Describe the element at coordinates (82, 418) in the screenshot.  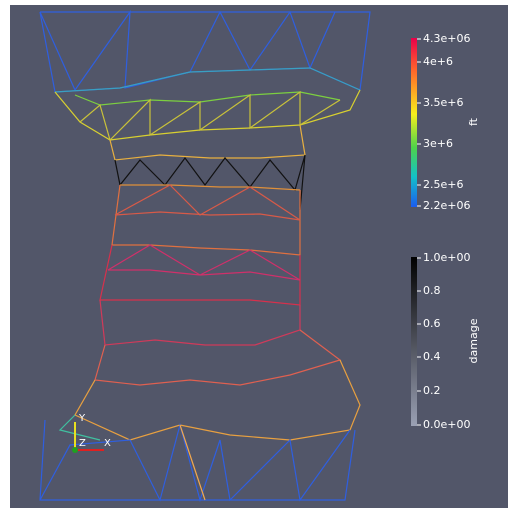
I see `axis-y-label: Y` at that location.